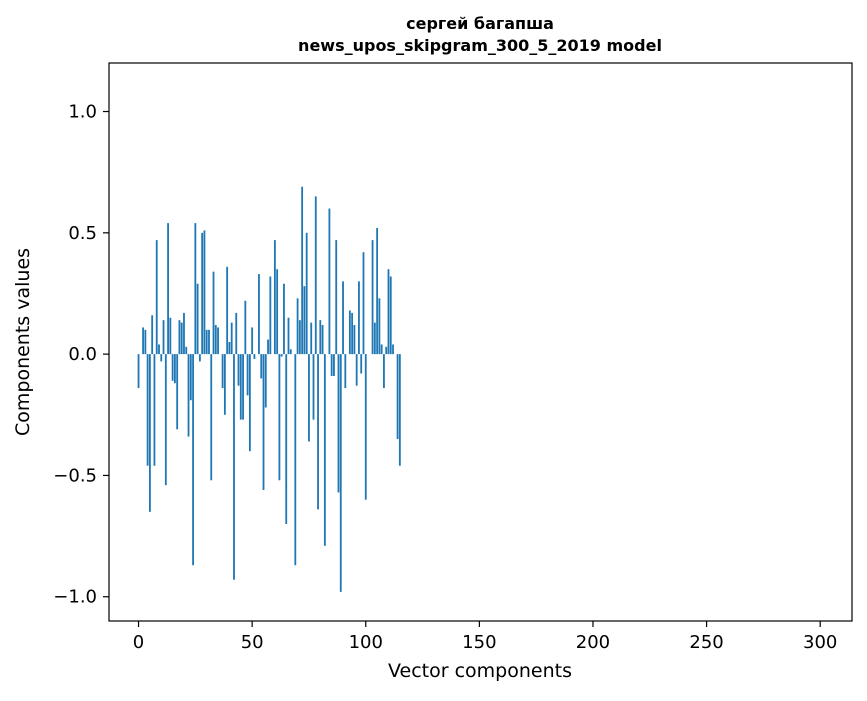 Image resolution: width=867 pixels, height=701 pixels. What do you see at coordinates (138, 642) in the screenshot?
I see `x-tick-label-0: 0` at bounding box center [138, 642].